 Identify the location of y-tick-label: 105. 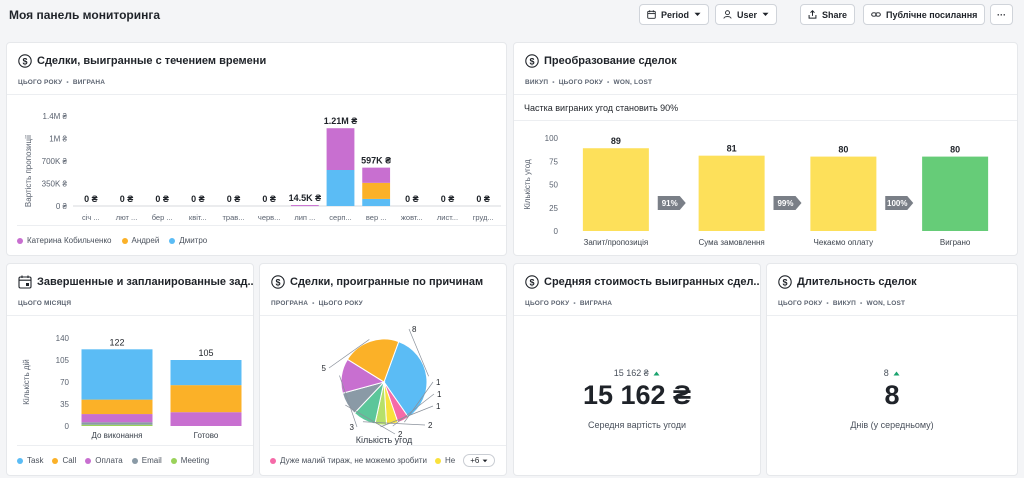
(63, 360).